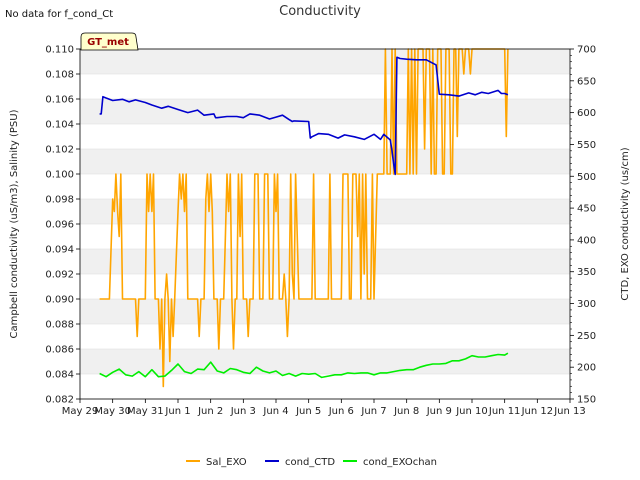  Describe the element at coordinates (406, 411) in the screenshot. I see `x-tick-label: Jun 8` at that location.